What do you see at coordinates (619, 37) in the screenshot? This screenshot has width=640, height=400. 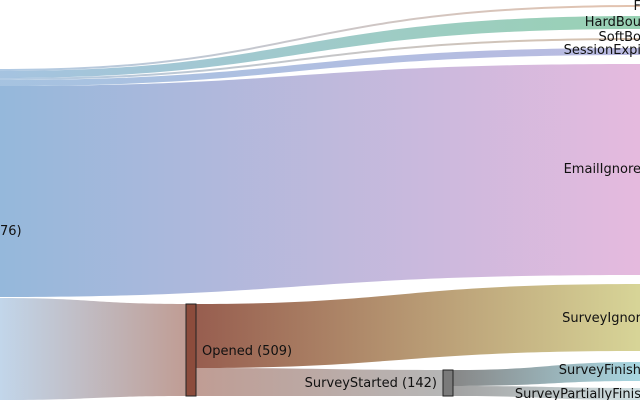 I see `label-soft-bounce: SoftBo` at bounding box center [619, 37].